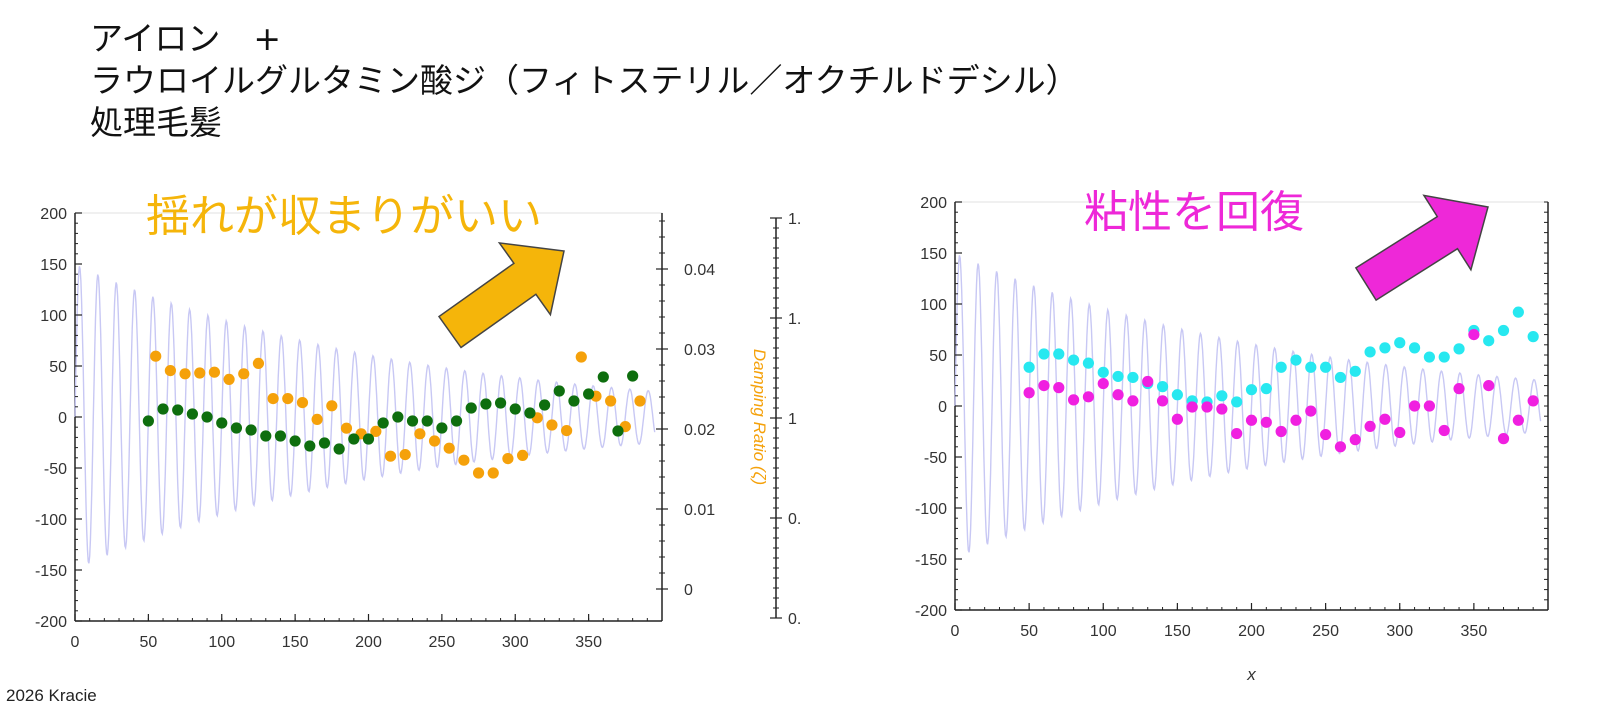  Describe the element at coordinates (51, 695) in the screenshot. I see `footer-copyright: 2026 Kracie` at that location.